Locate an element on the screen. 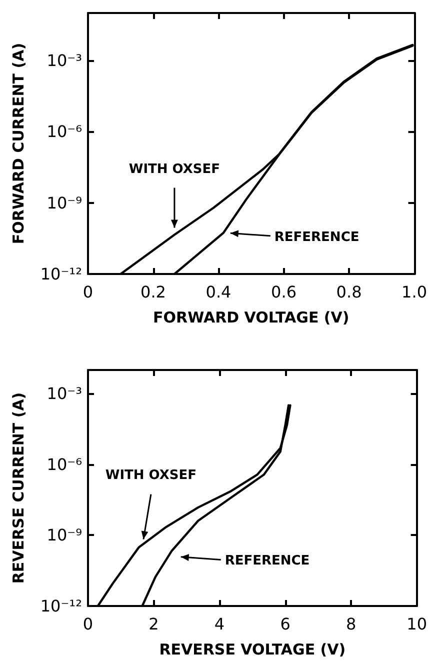 This screenshot has width=430, height=665. x-tick-label: 1.0 is located at coordinates (415, 292).